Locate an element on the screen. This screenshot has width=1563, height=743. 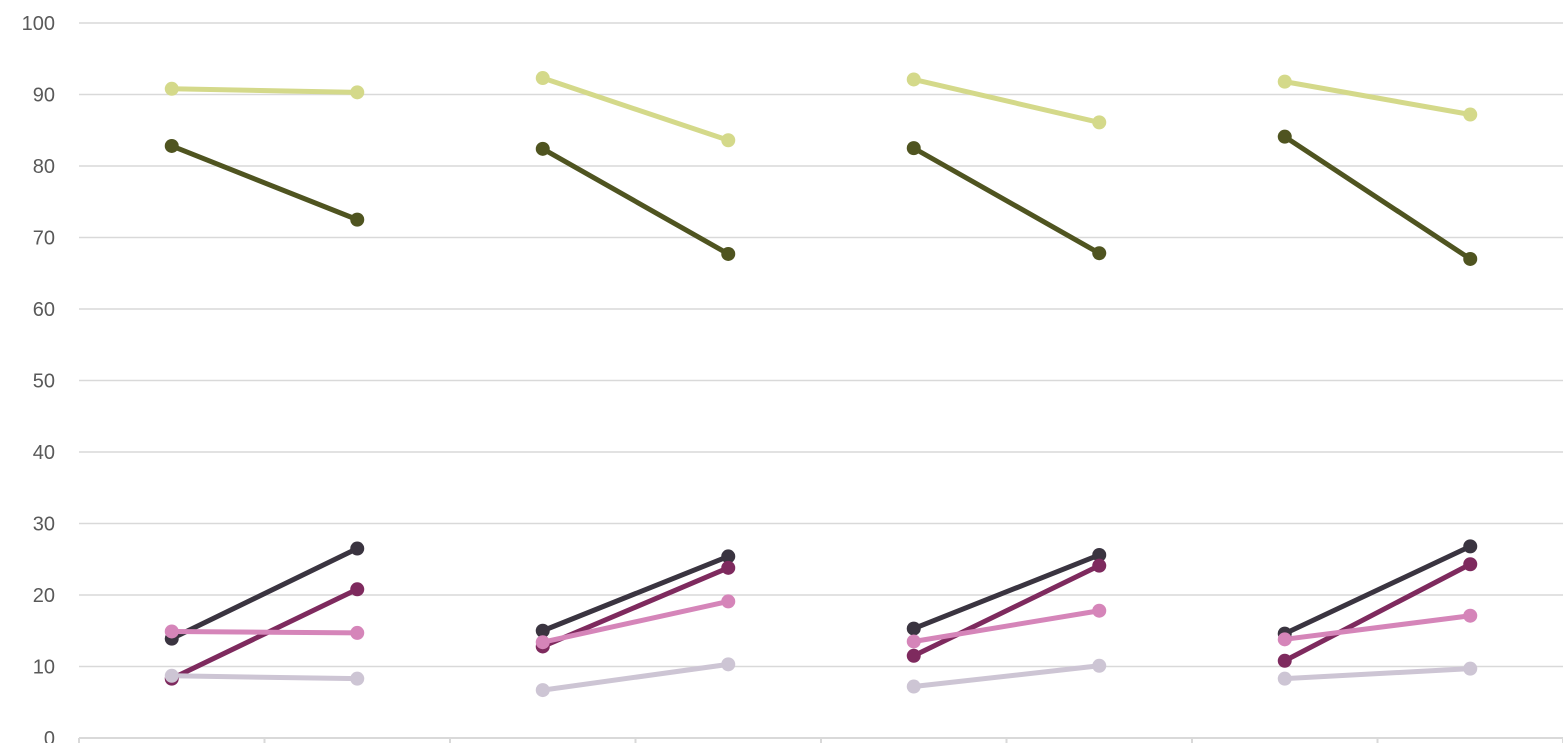
series-3-point-2-a is located at coordinates (542, 630).